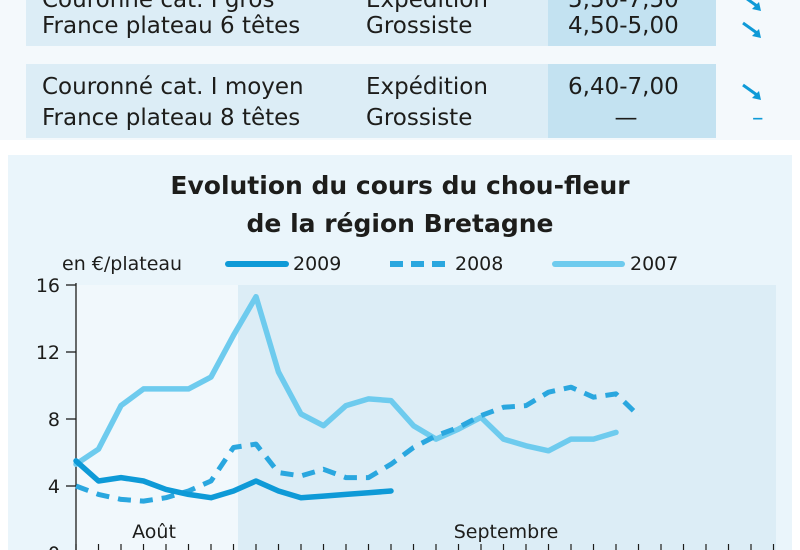  Describe the element at coordinates (479, 264) in the screenshot. I see `legend-label-2008: 2008` at that location.